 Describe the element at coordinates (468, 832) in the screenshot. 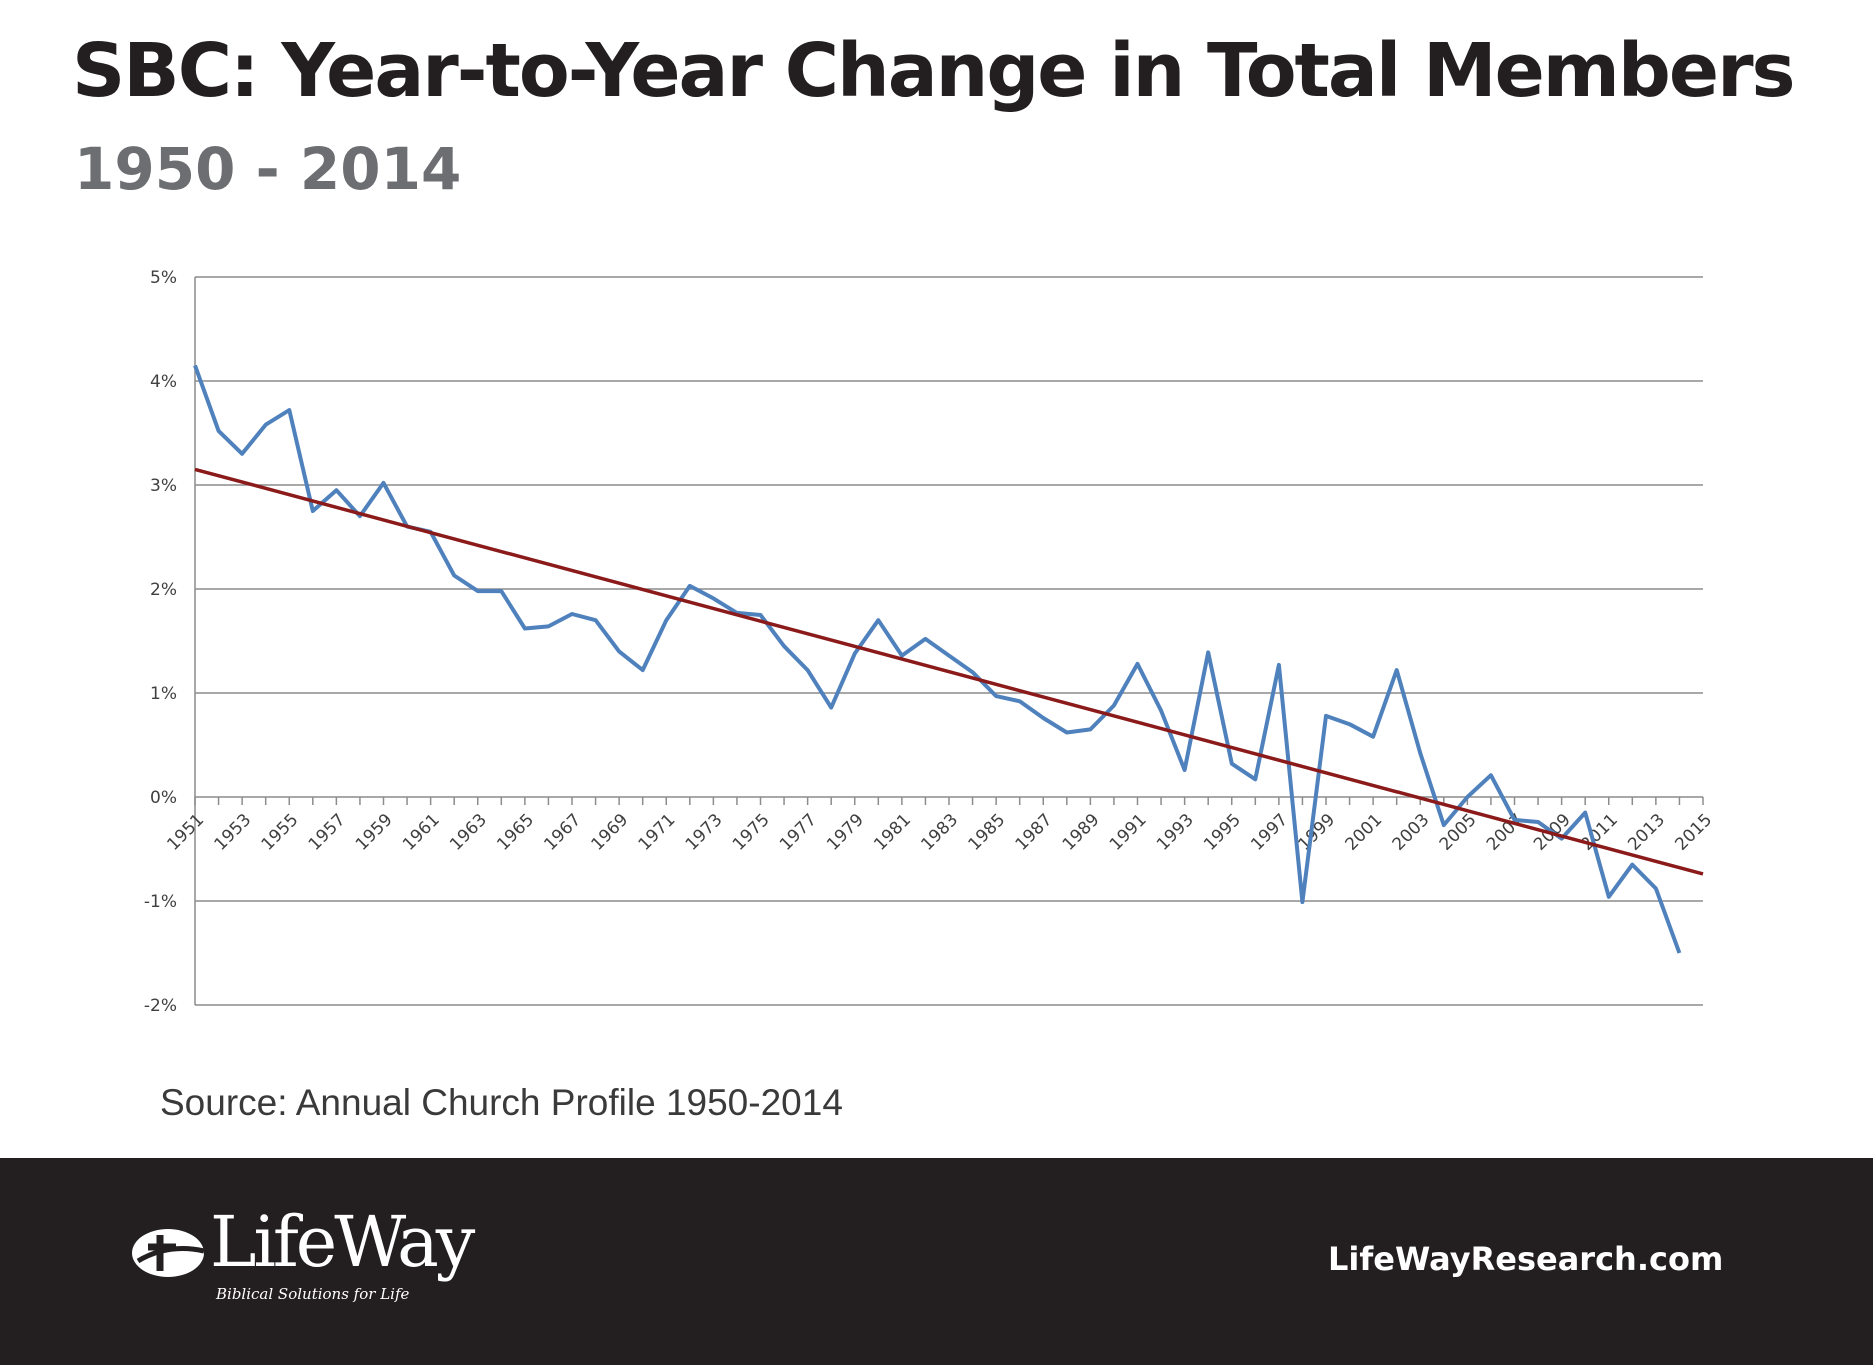

I see `x-tick-label: 1963` at that location.